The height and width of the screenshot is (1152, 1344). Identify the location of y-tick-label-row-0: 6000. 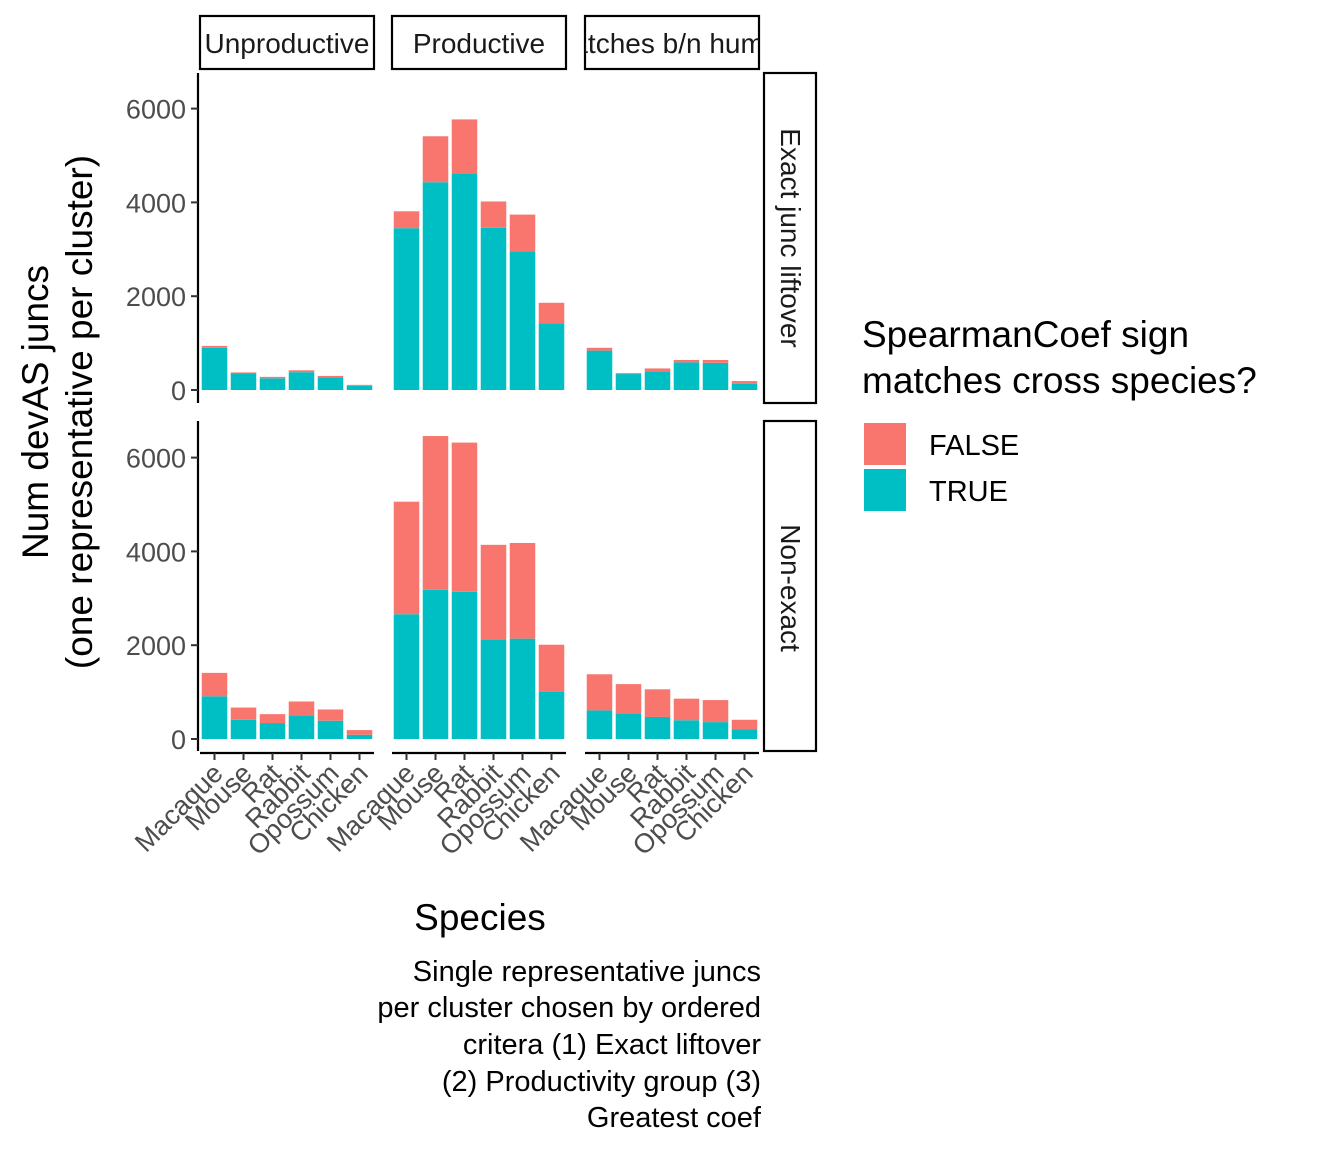
(156, 110).